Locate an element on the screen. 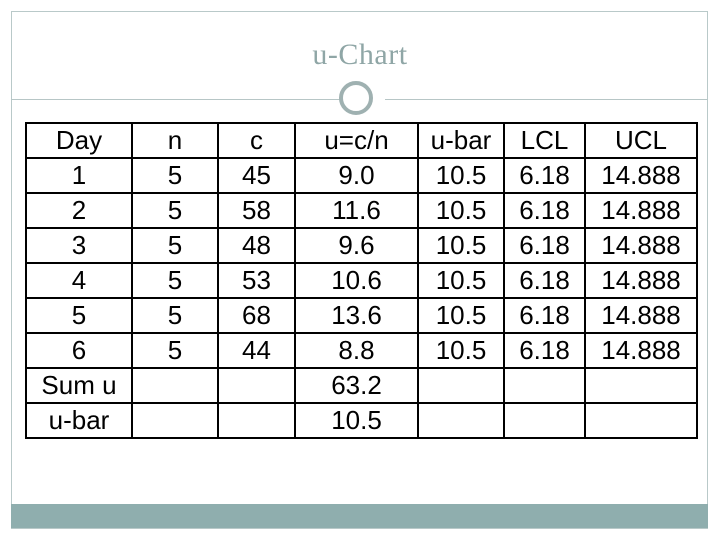  table-row: 3 5 48 9.6 10.5 6.18 14.888 is located at coordinates (361, 245).